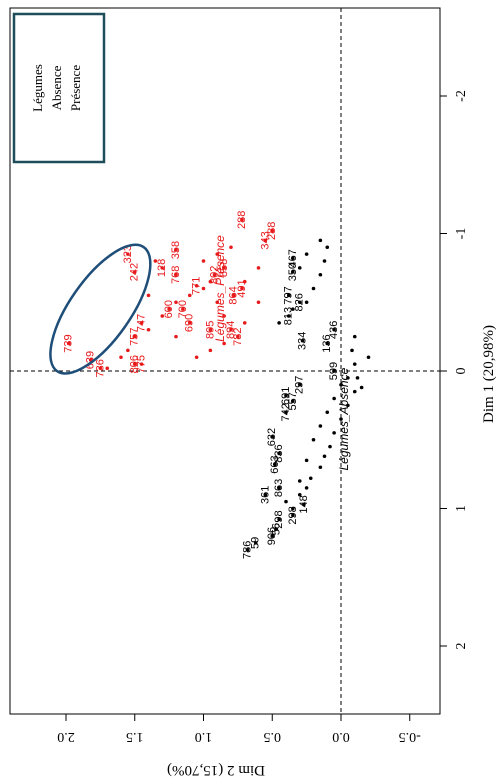  I want to click on point-label: 361, so click(265, 495).